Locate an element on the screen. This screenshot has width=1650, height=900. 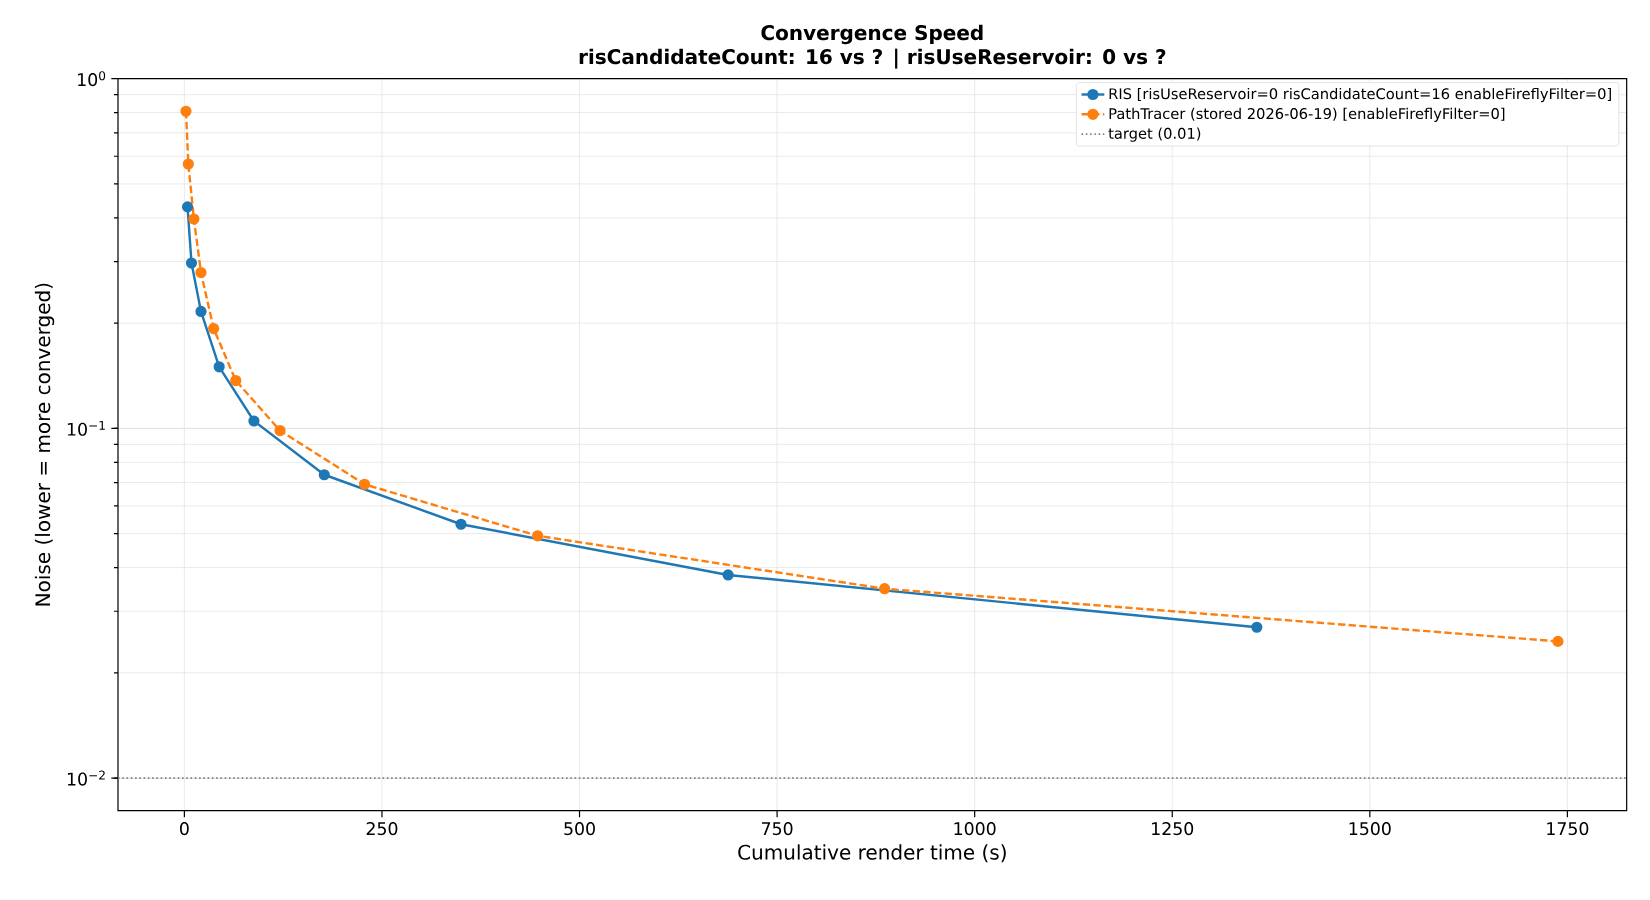
legend-label: target (0.01) is located at coordinates (1154, 134).